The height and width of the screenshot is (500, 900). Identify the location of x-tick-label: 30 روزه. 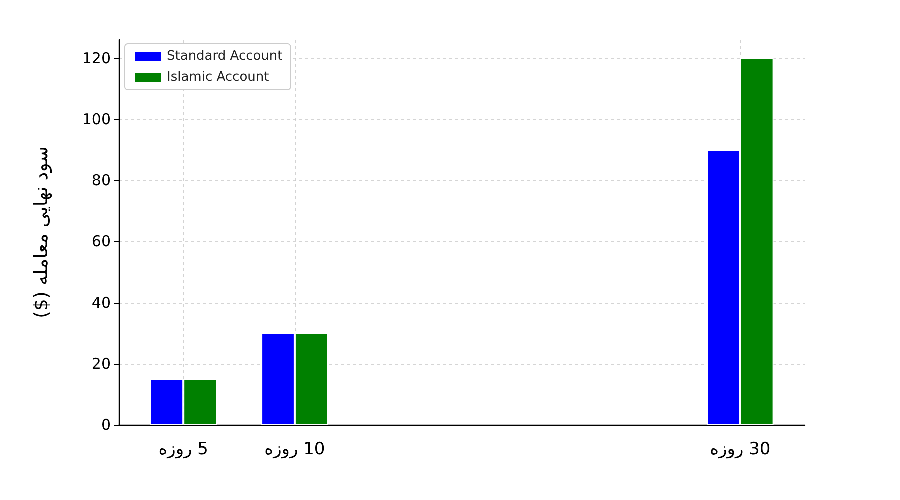
(740, 450).